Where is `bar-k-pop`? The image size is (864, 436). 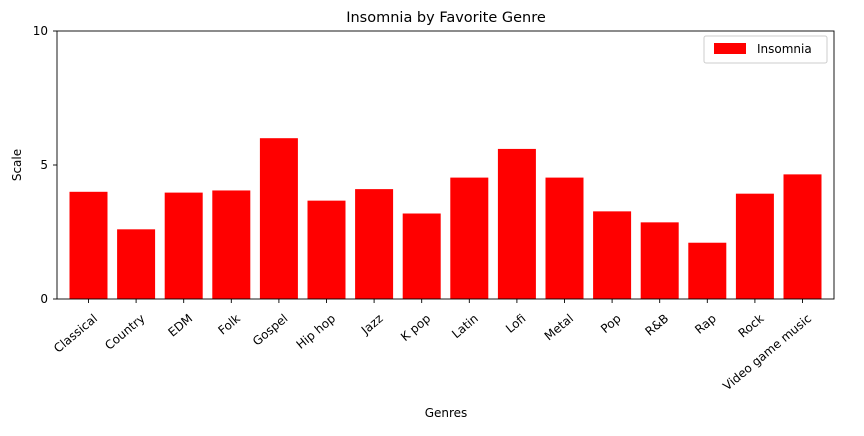
bar-k-pop is located at coordinates (421, 256).